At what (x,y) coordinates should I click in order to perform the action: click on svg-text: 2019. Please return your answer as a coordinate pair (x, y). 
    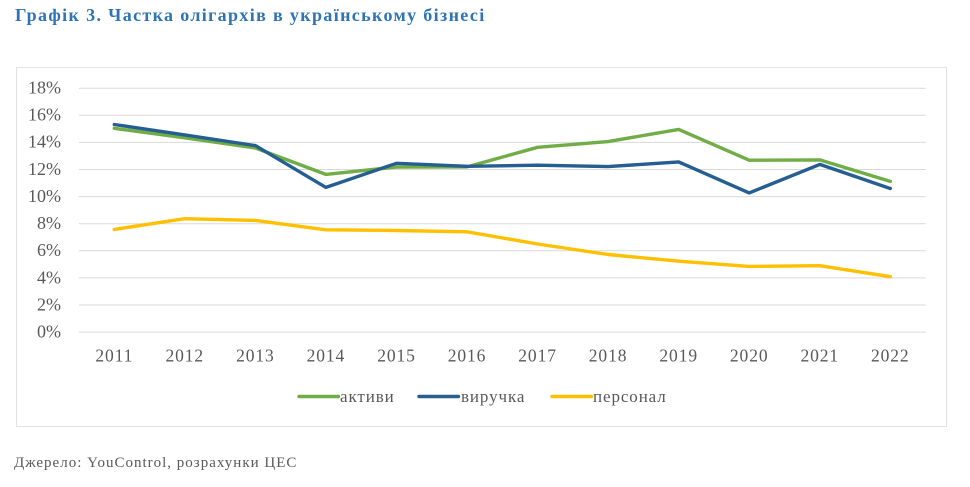
    Looking at the image, I should click on (678, 356).